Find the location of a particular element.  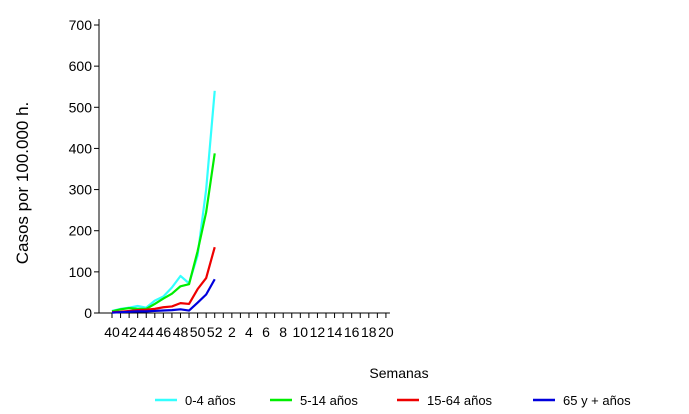

x-axis: 40 42 44 46 48 50 52 2 4 6 8 10 12 14 16 18 20 is located at coordinates (246, 326).